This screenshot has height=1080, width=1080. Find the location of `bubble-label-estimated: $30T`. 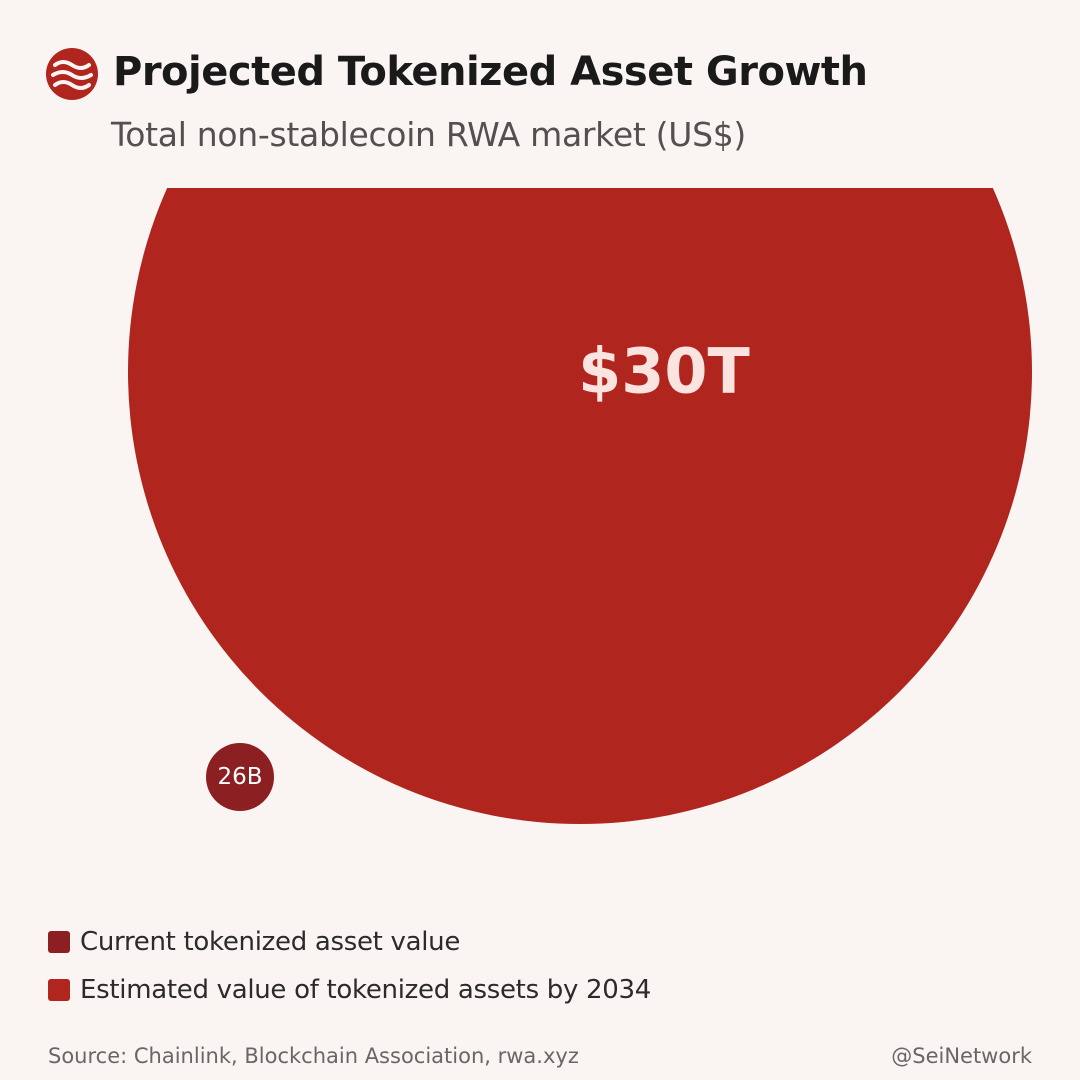

bubble-label-estimated: $30T is located at coordinates (664, 371).